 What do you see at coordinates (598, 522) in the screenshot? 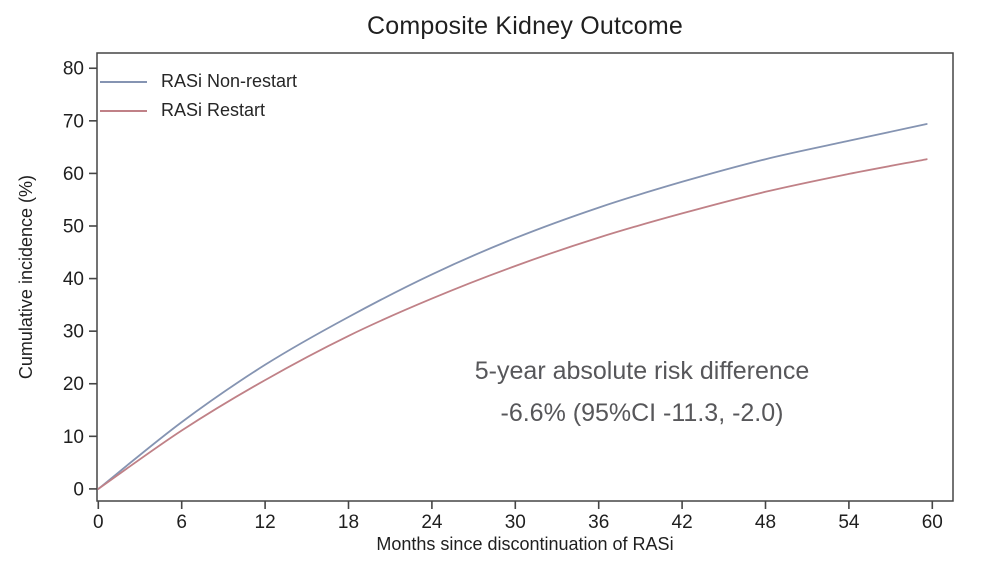
I see `x-tick-label: 36` at bounding box center [598, 522].